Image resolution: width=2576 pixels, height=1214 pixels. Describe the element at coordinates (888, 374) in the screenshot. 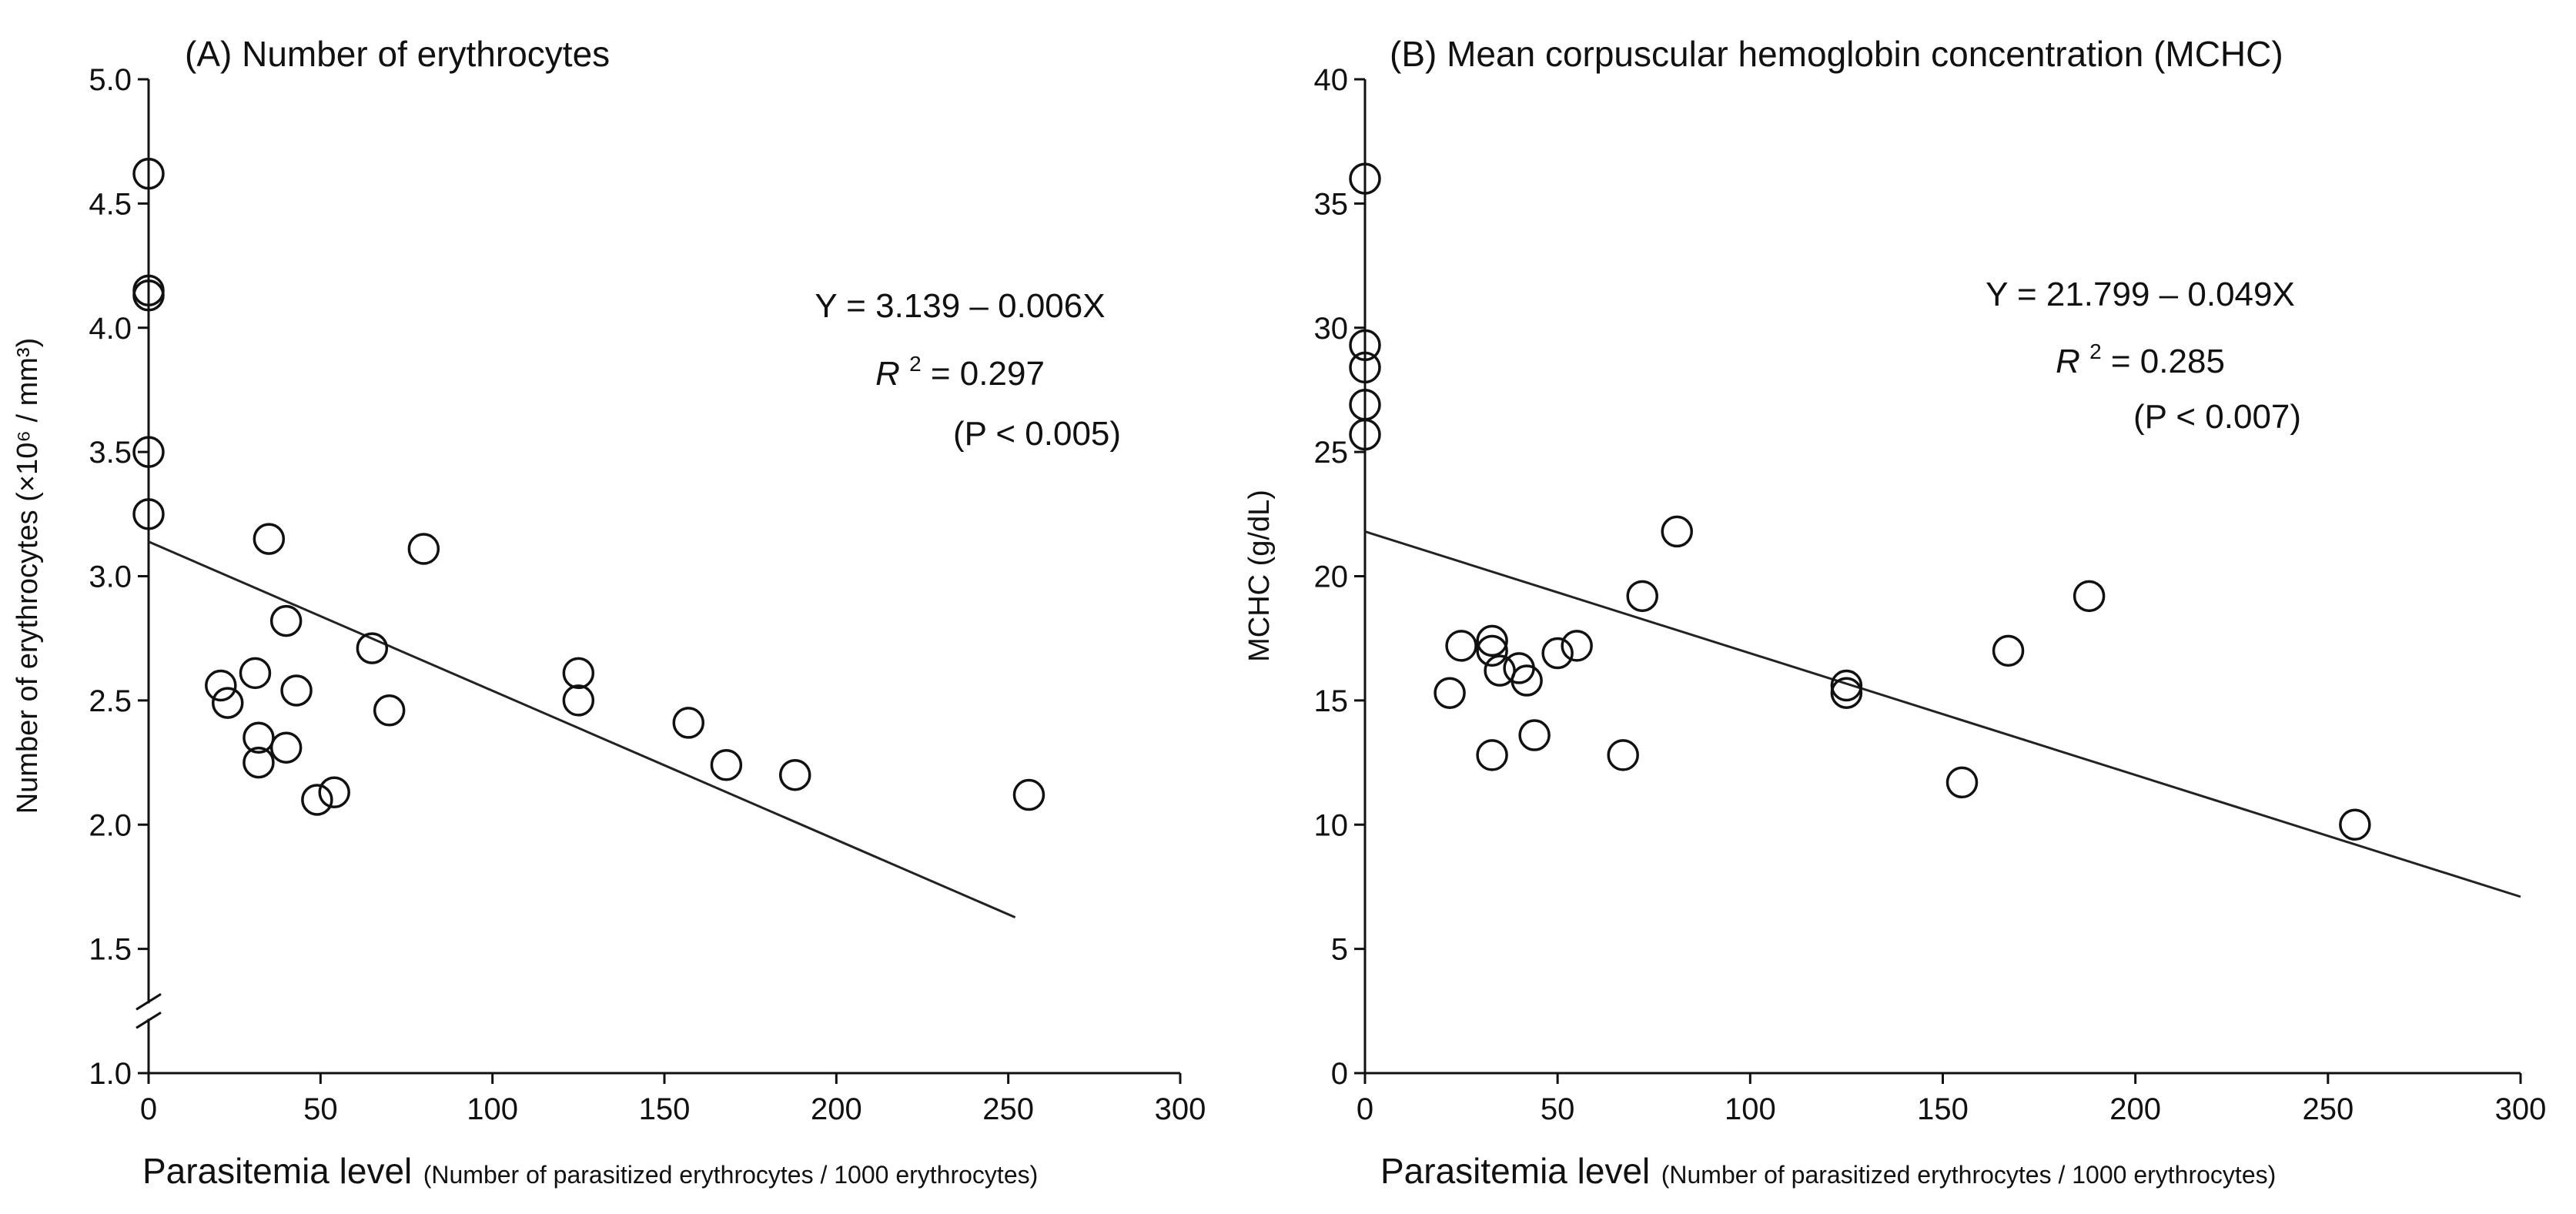

I see `panel-a-r-symbol: R` at that location.